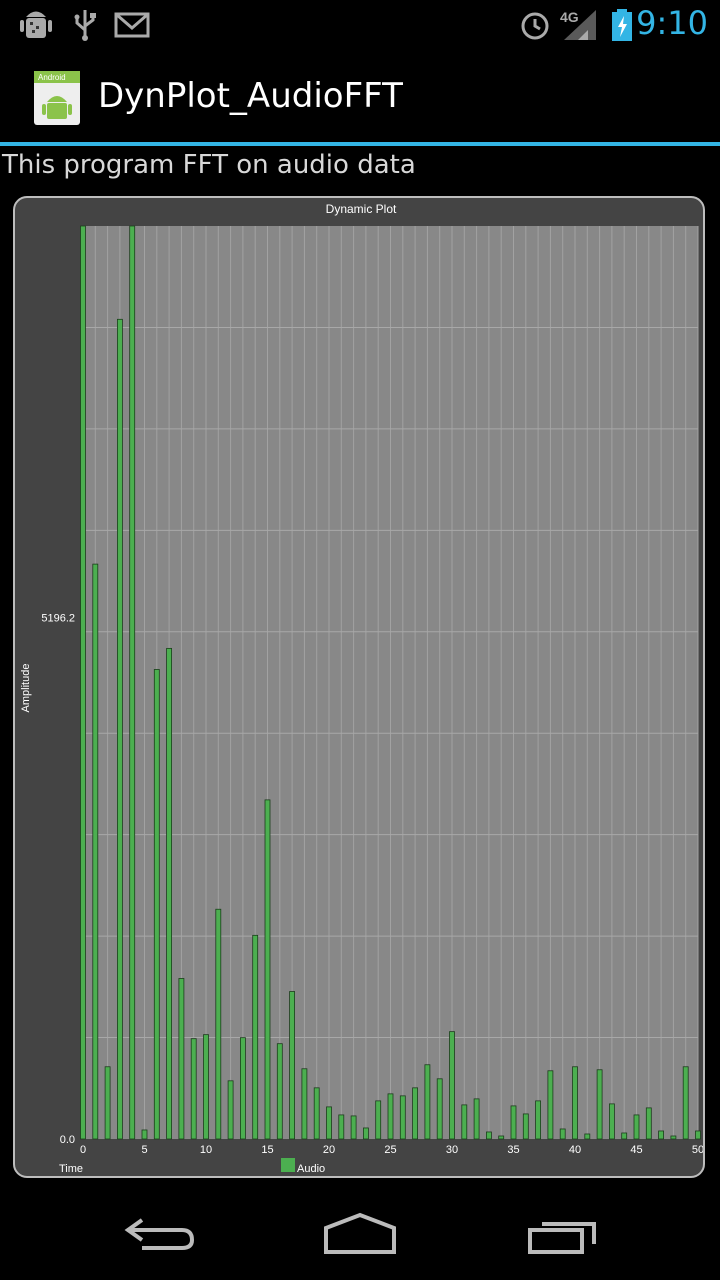  I want to click on x-axis-label: Time, so click(71, 1169).